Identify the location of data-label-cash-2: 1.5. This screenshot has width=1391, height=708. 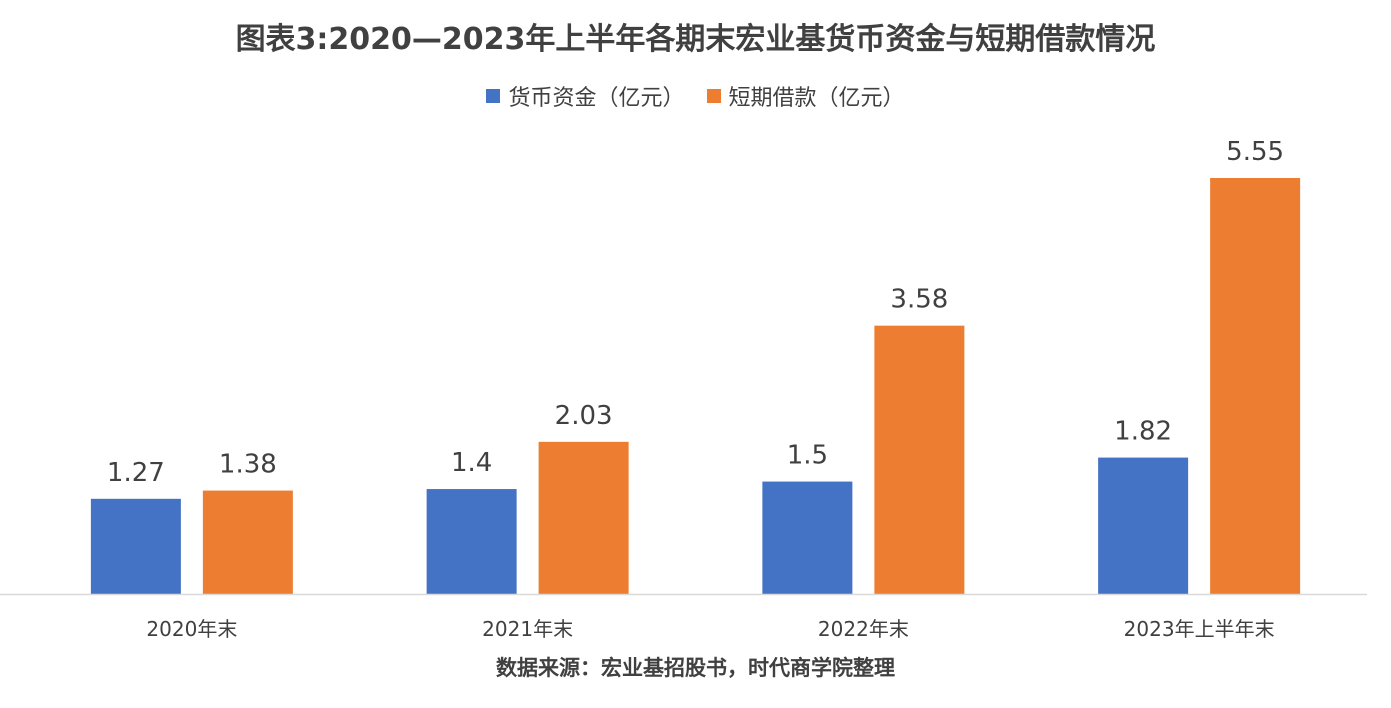
(807, 456).